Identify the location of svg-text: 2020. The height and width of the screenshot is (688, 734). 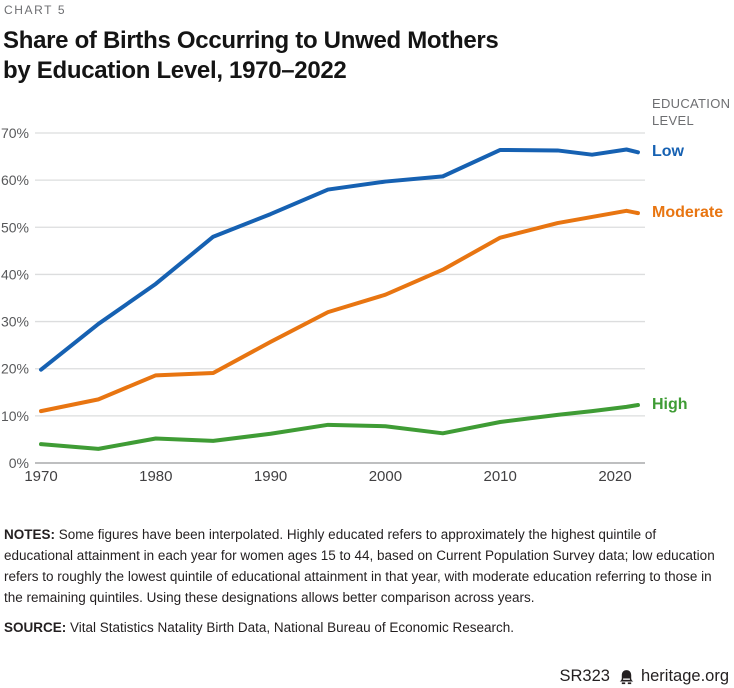
(614, 476).